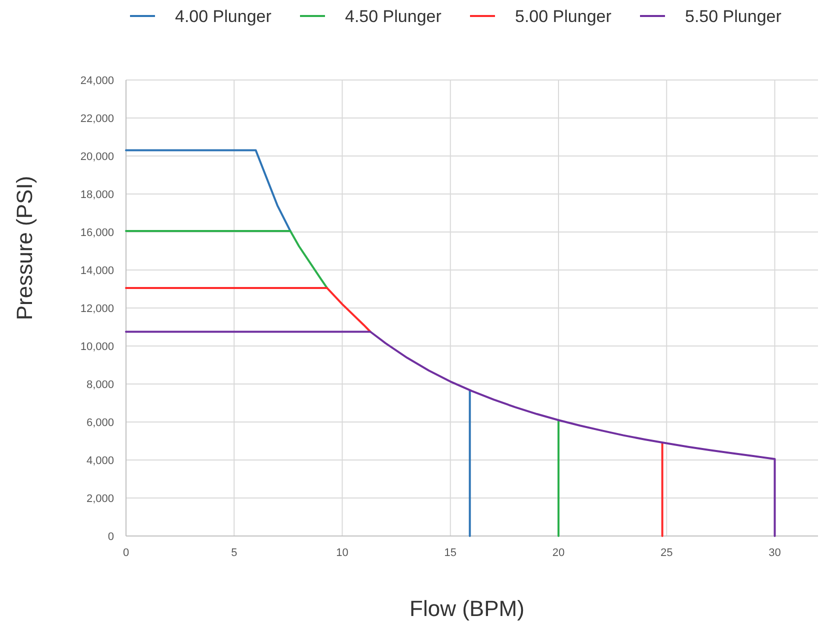 The image size is (826, 632). I want to click on x-axis-title: Flow (BPM), so click(467, 608).